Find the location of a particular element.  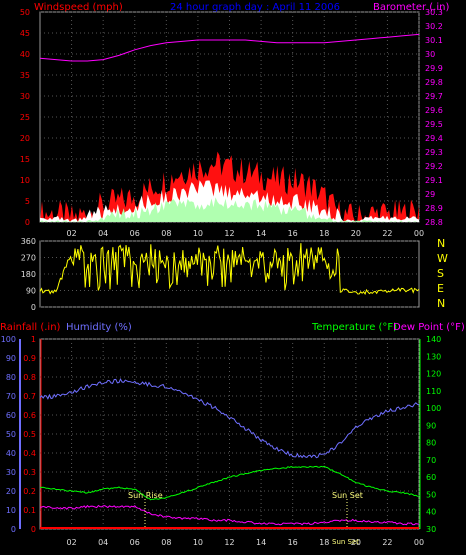

direction-left-ticks: 0 90 180 270 360 is located at coordinates (28, 274).